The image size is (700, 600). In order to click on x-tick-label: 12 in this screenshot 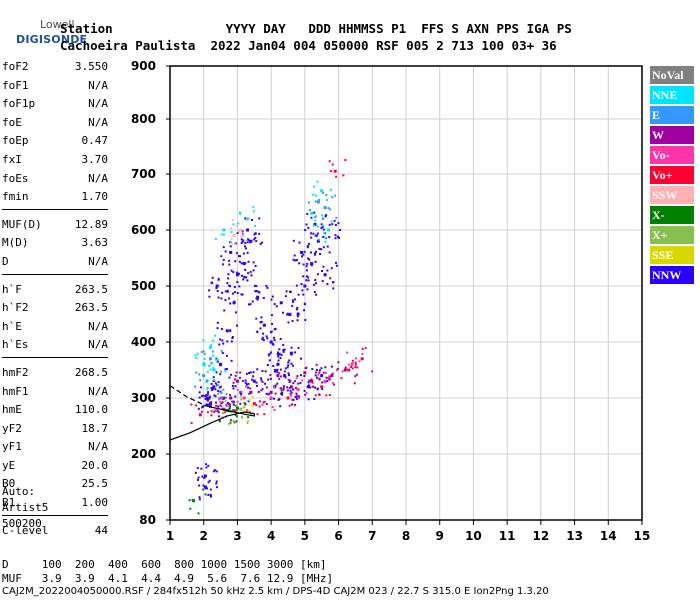, I will do `click(541, 536)`.